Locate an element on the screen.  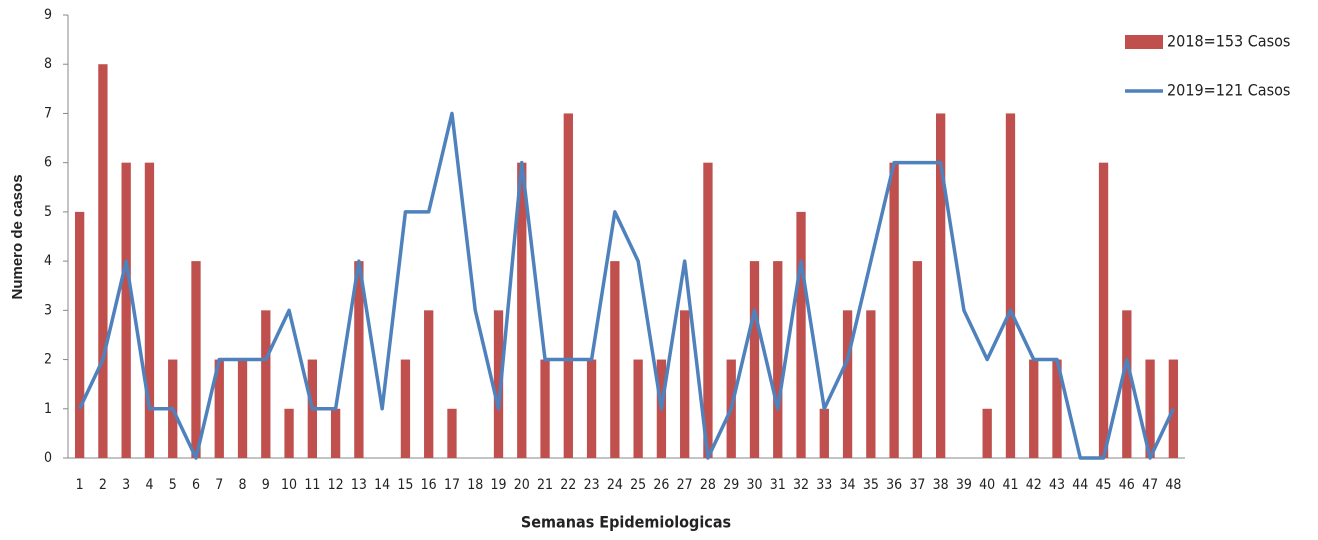
x-tick-label: 33 is located at coordinates (824, 485).